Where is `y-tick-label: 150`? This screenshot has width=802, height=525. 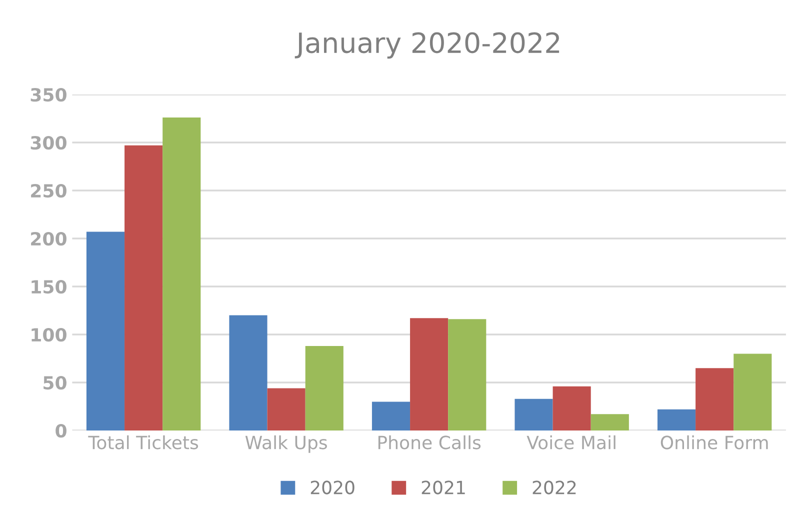
y-tick-label: 150 is located at coordinates (49, 287).